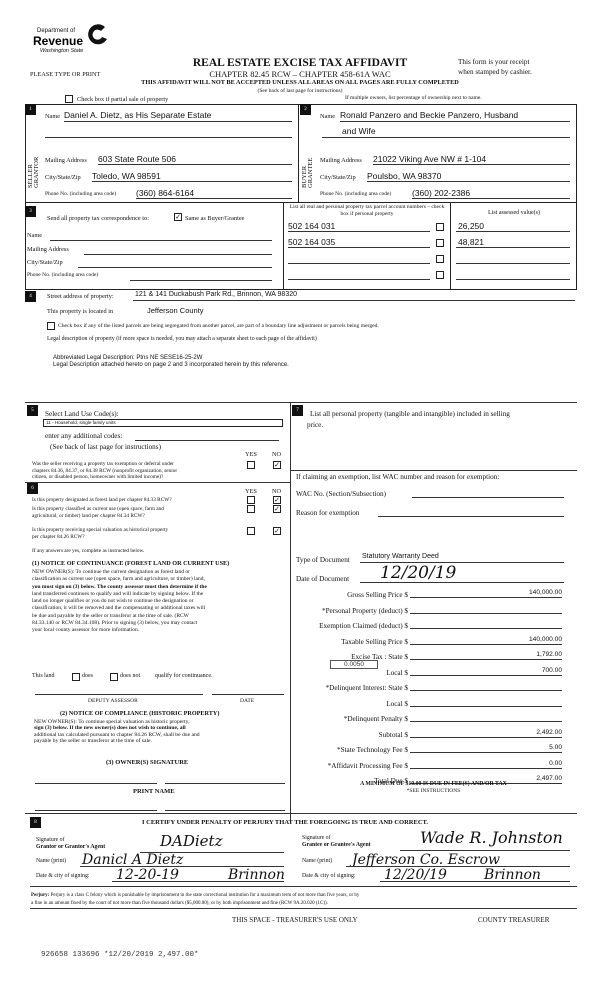  Describe the element at coordinates (486, 655) in the screenshot. I see `amount-value: 1,792.00` at that location.